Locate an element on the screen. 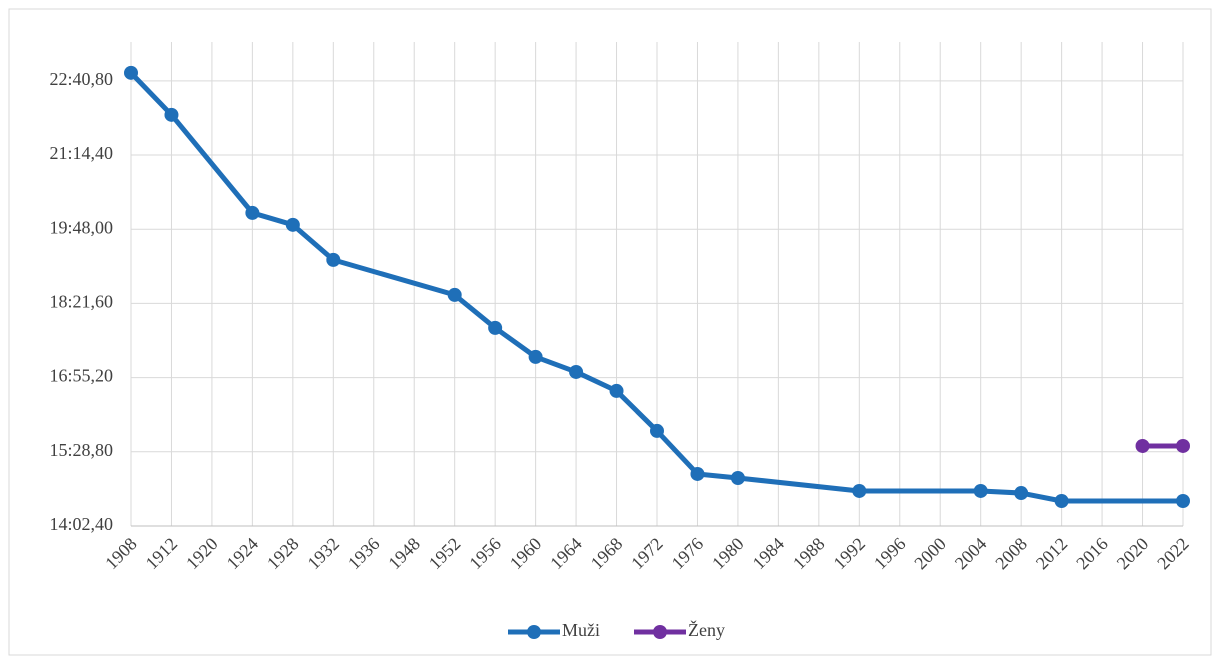 The width and height of the screenshot is (1220, 664). y-tick-label: 15:28,80 is located at coordinates (81, 450).